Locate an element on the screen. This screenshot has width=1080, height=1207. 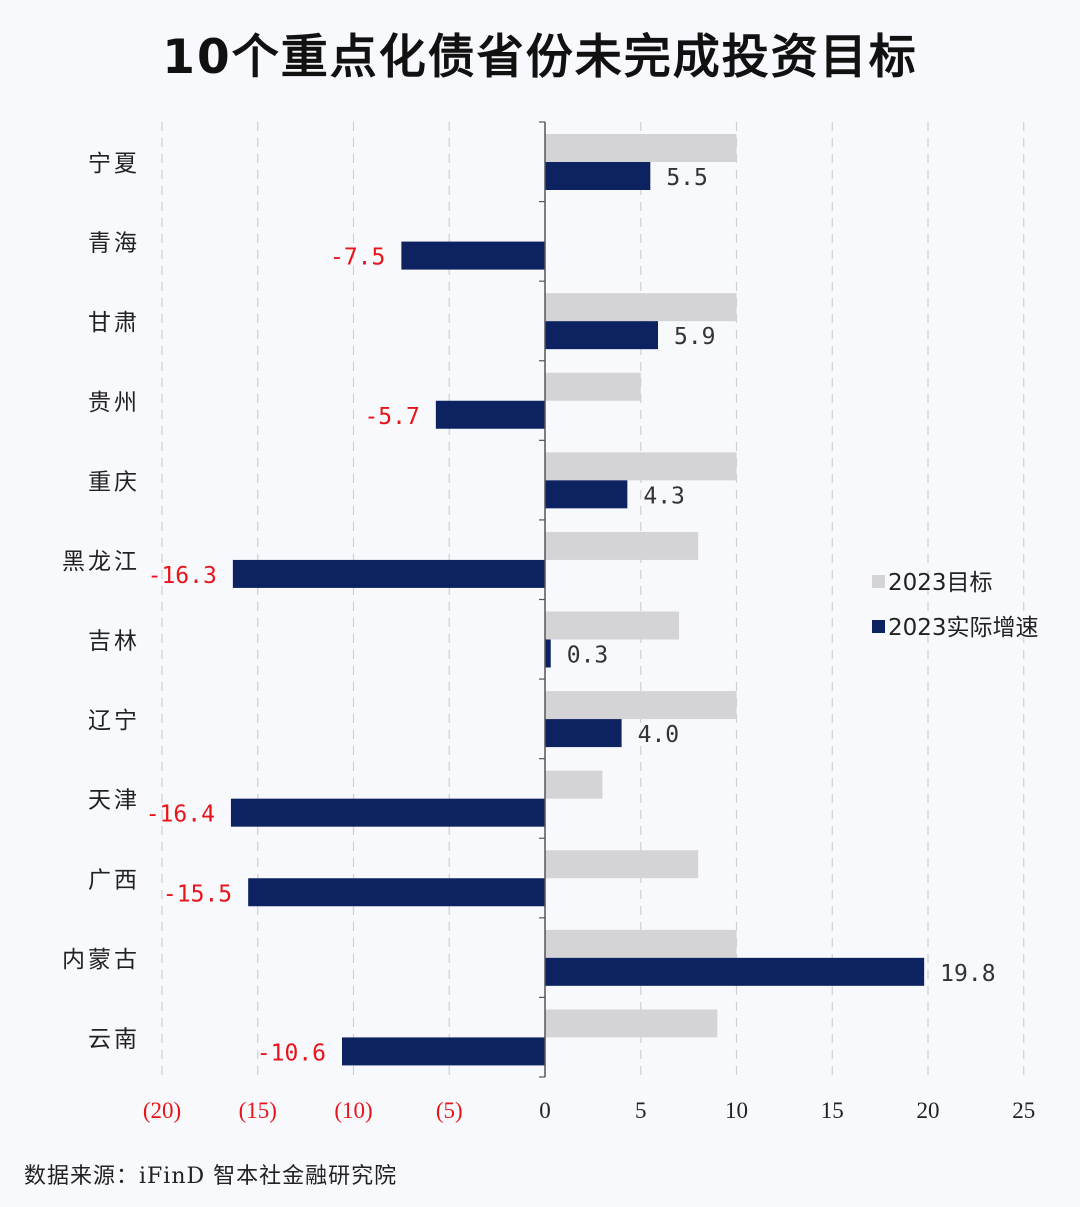
category-label: 甘肃 is located at coordinates (114, 323).